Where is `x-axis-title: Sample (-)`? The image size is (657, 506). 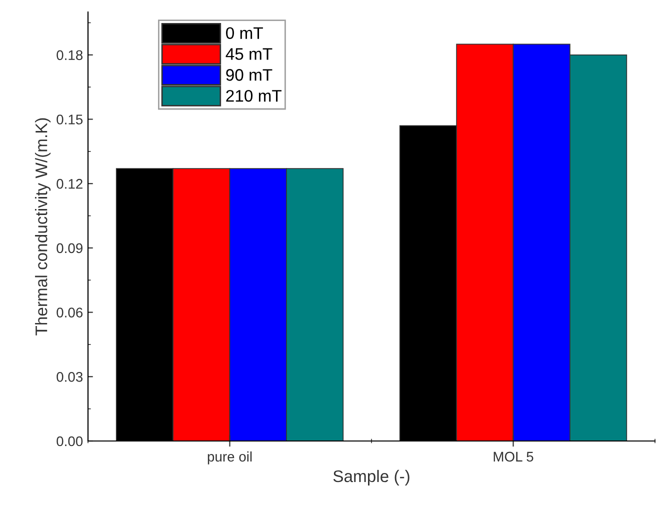
x-axis-title: Sample (-) is located at coordinates (371, 478).